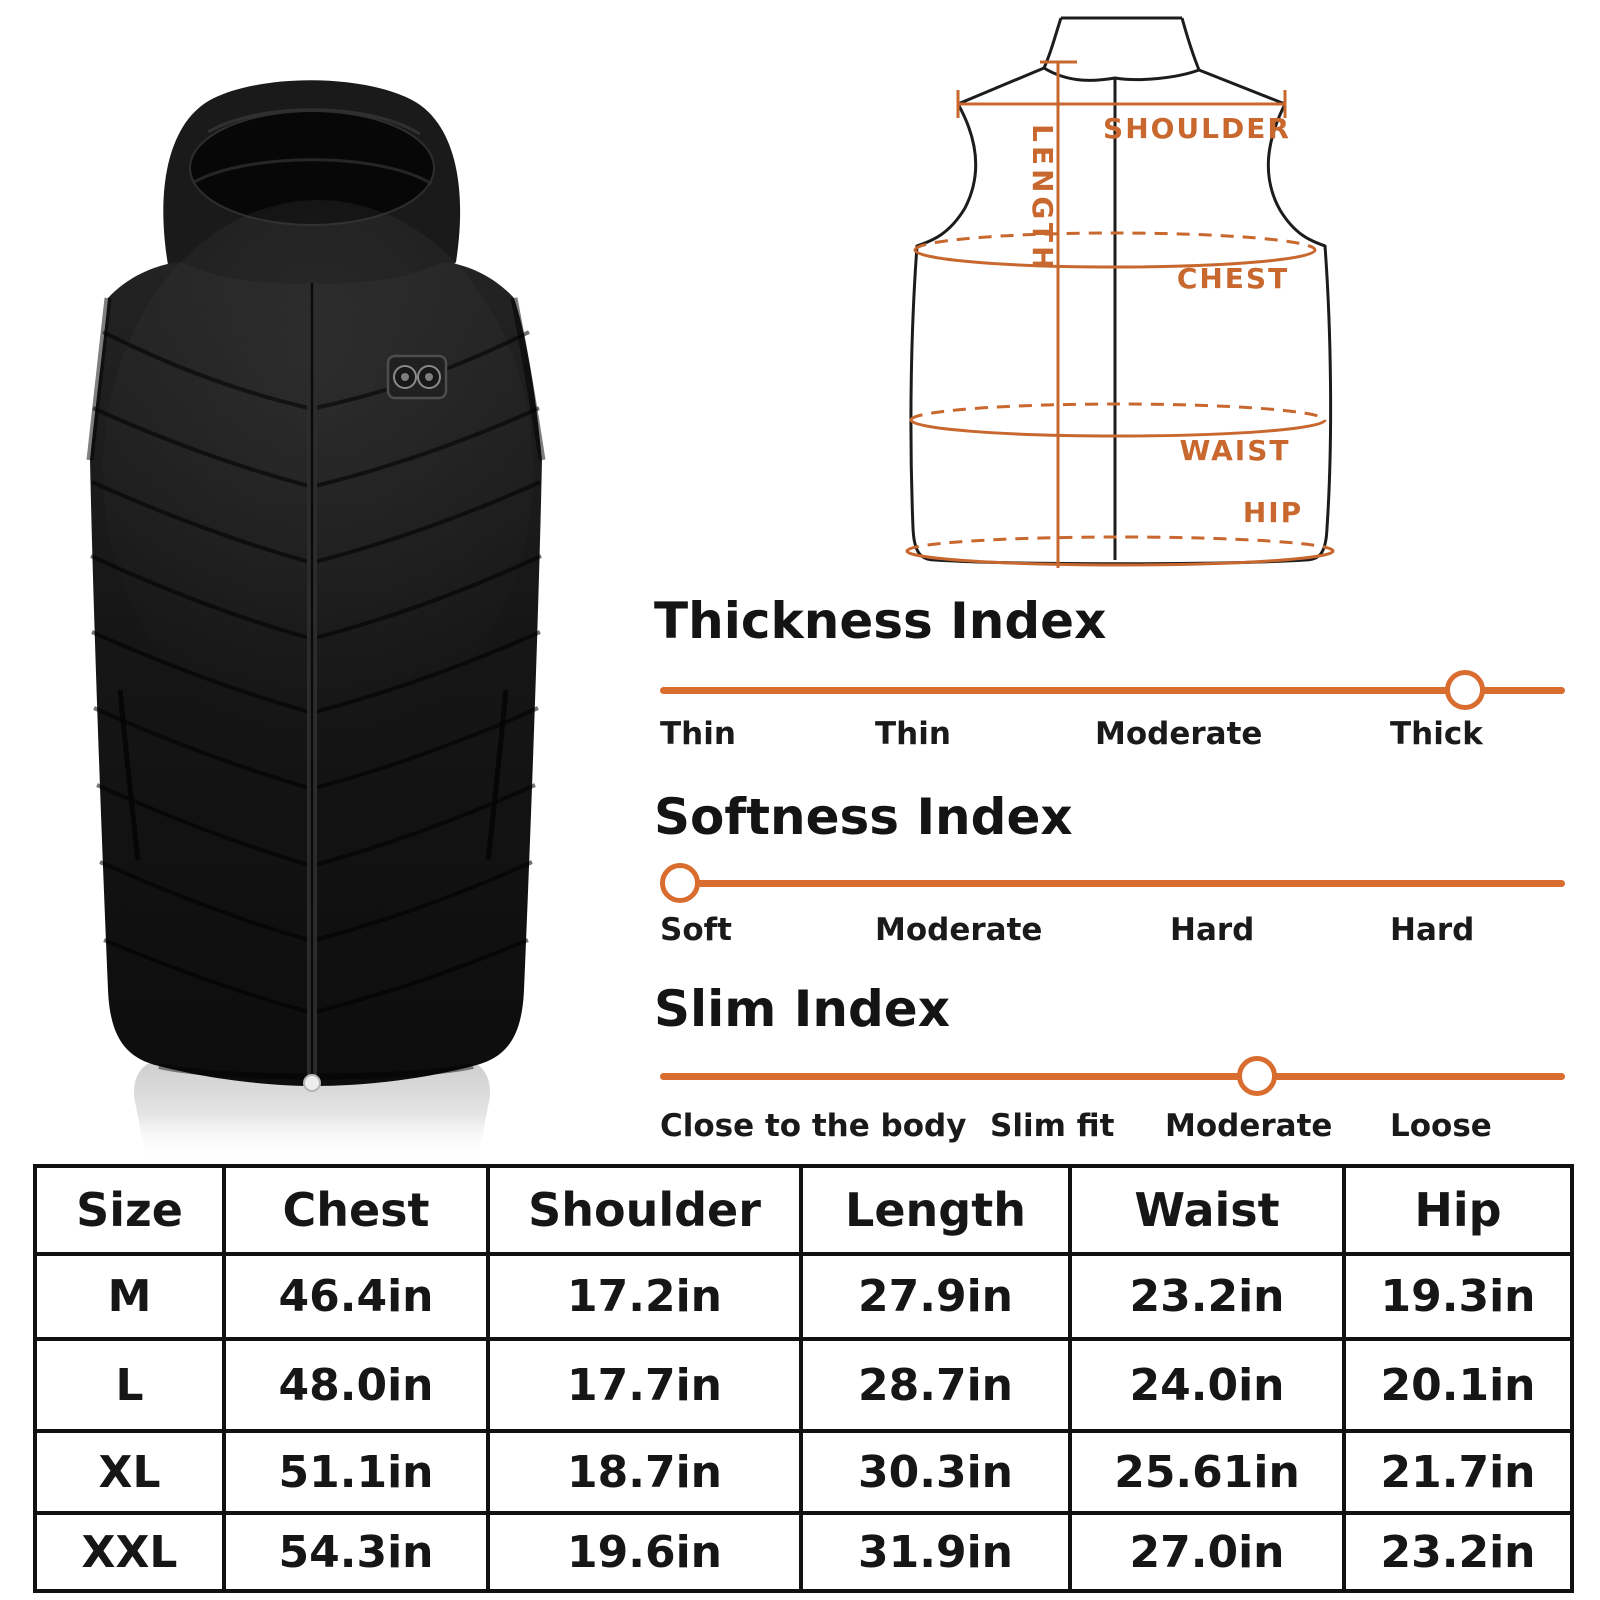  I want to click on measurement-cell: 54.3in, so click(356, 1552).